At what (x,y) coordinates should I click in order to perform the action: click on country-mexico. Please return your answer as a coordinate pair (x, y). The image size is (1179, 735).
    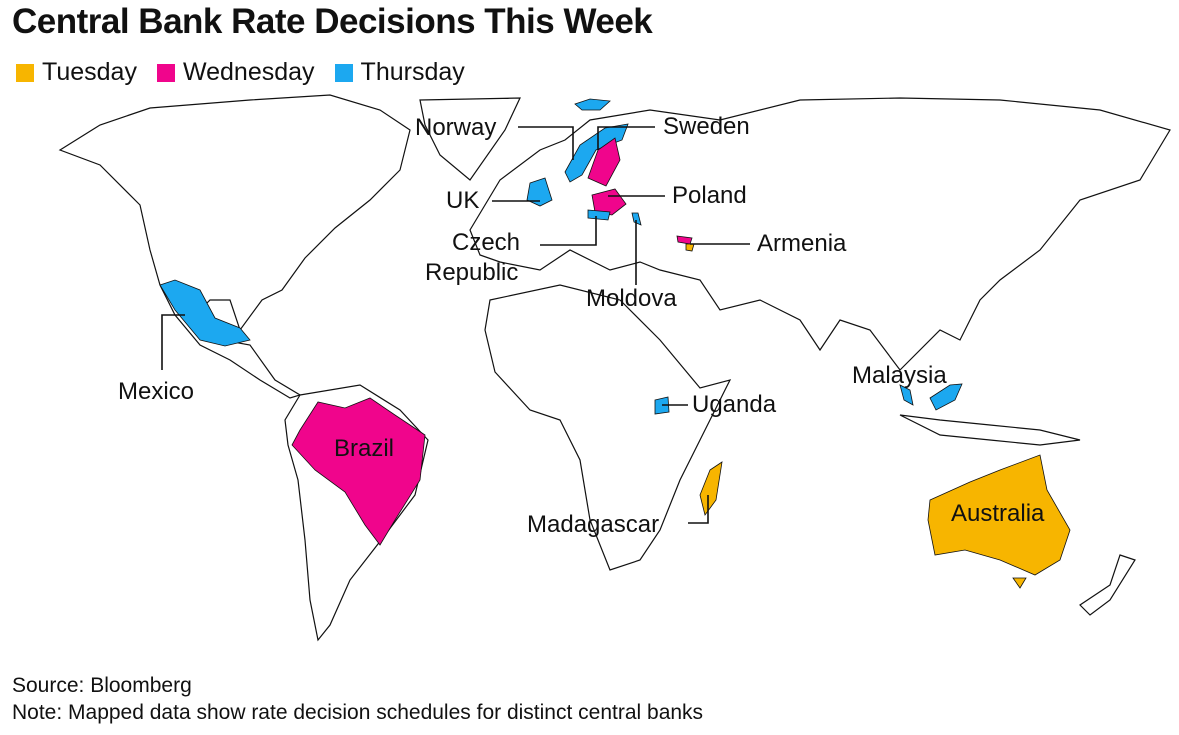
    Looking at the image, I should click on (205, 313).